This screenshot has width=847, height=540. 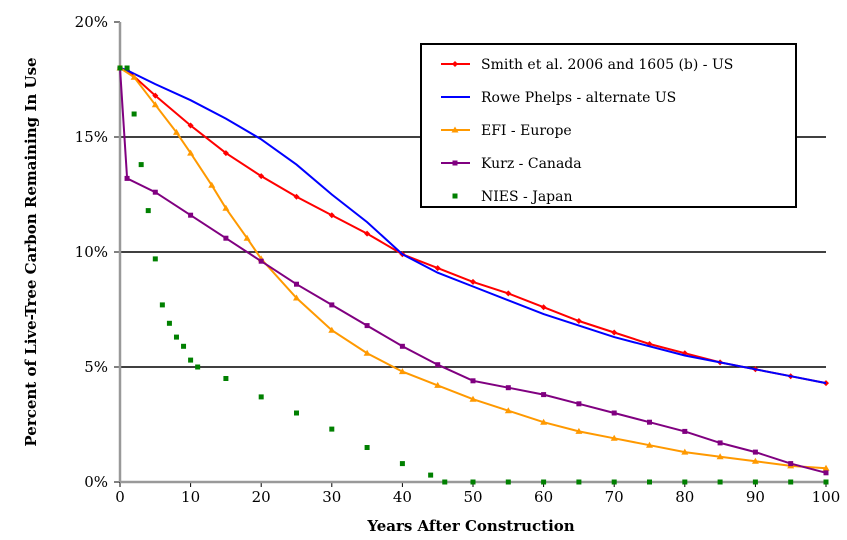 What do you see at coordinates (470, 526) in the screenshot?
I see `x-axis-title: Years After Construction` at bounding box center [470, 526].